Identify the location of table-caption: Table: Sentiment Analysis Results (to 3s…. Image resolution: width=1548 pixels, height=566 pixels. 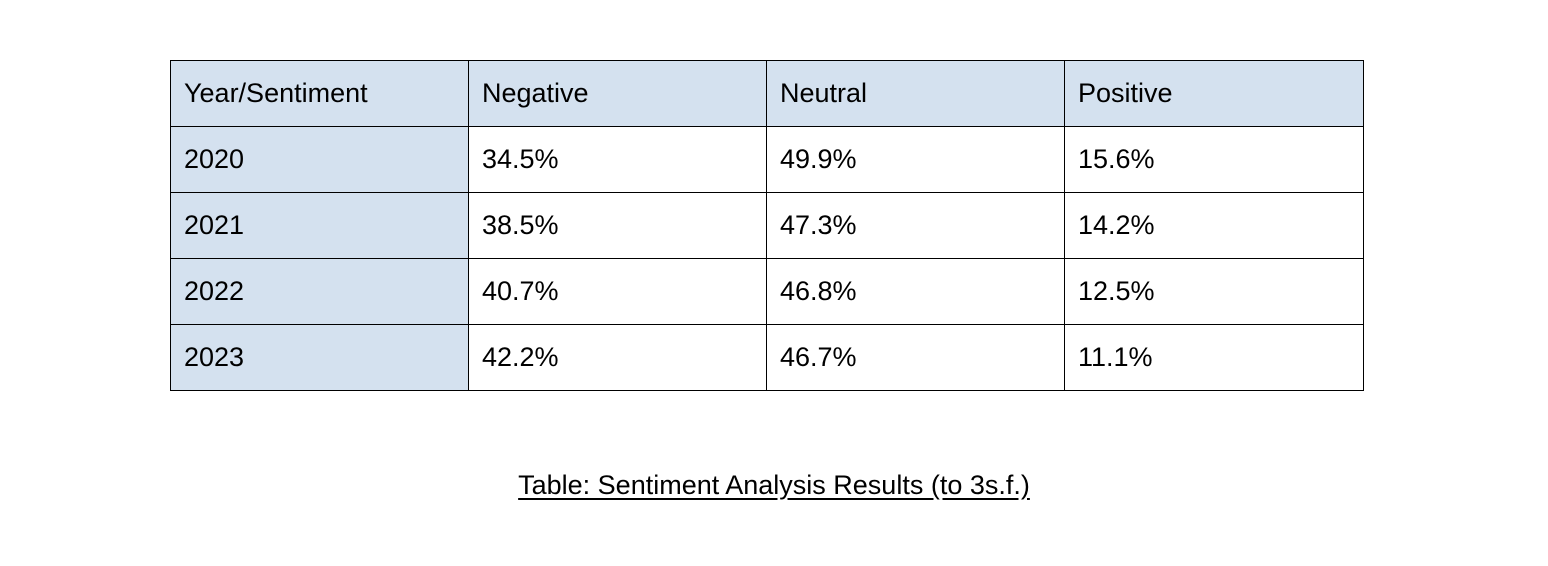
(774, 485).